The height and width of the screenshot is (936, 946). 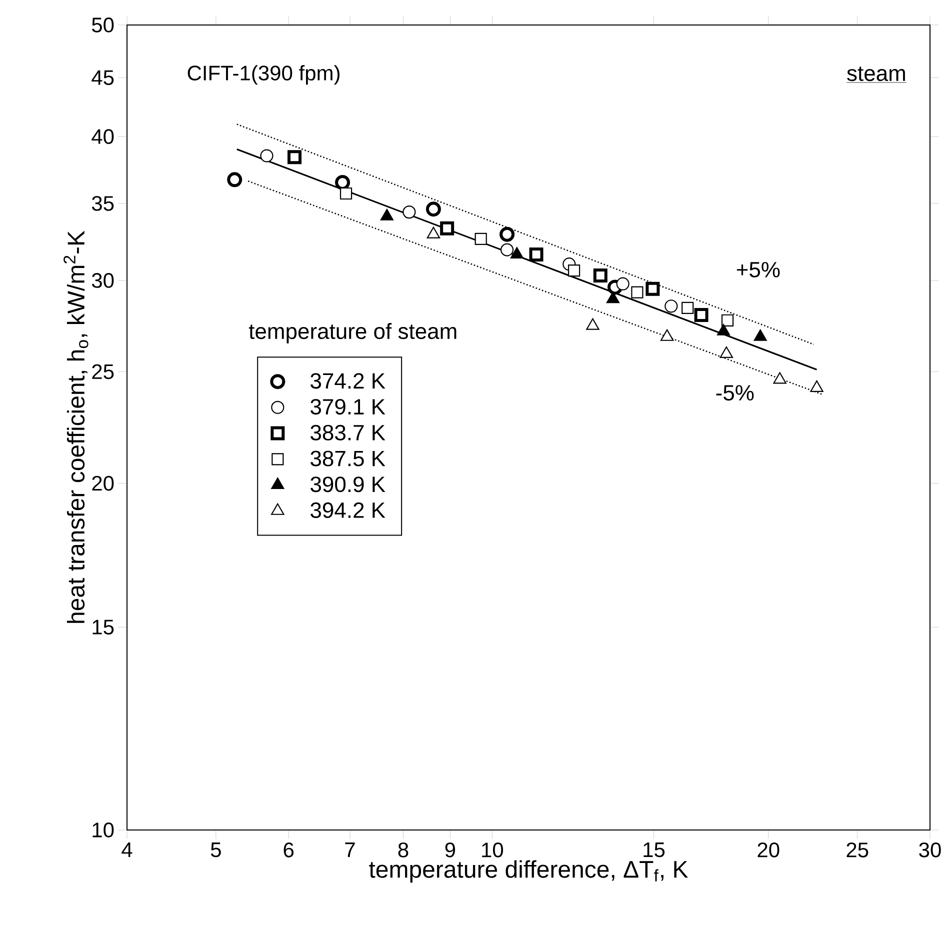 What do you see at coordinates (103, 203) in the screenshot?
I see `y-tick-label: 35` at bounding box center [103, 203].